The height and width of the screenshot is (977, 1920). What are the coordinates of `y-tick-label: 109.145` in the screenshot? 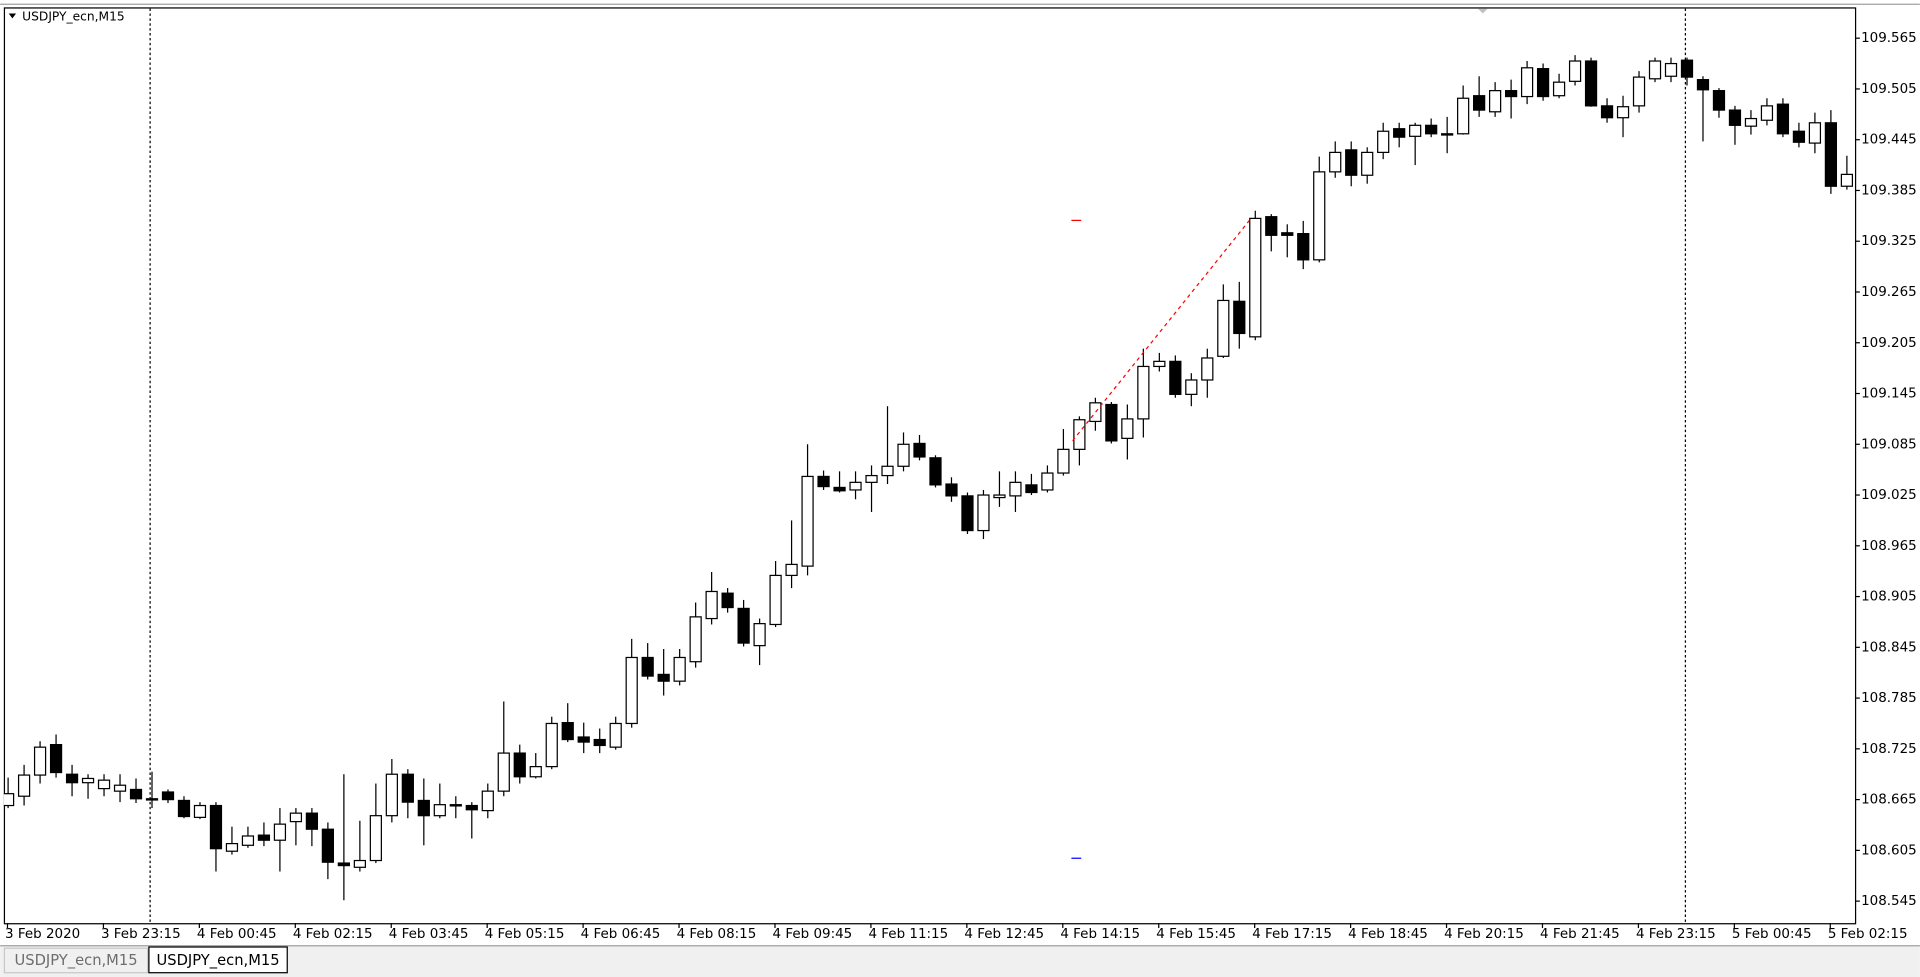 It's located at (1889, 394).